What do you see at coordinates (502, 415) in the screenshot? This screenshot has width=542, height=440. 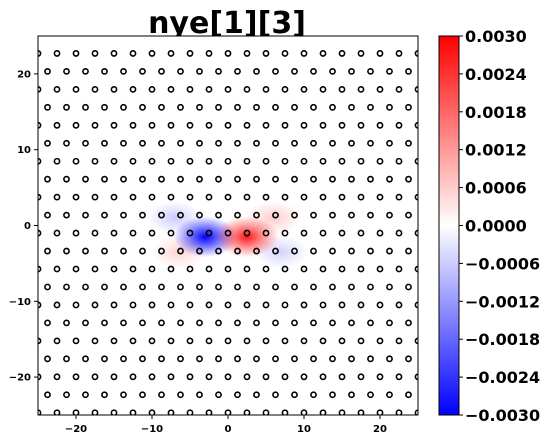 I see `colorbar-tick-label: −0.0030` at bounding box center [502, 415].